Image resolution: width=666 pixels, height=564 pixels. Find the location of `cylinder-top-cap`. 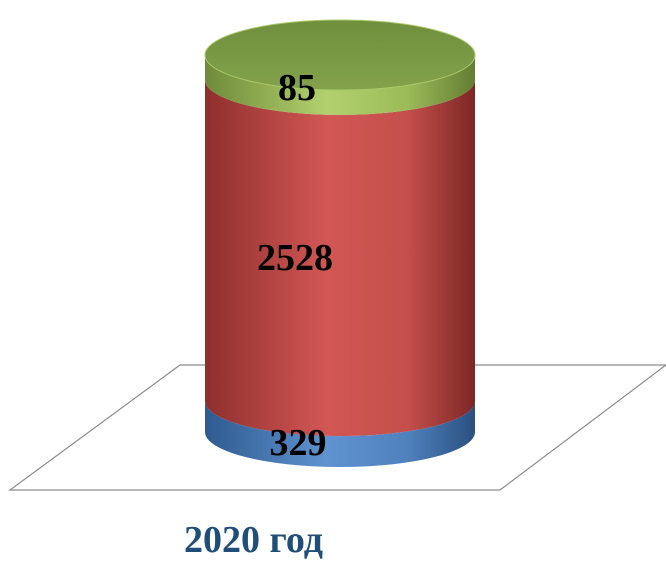

cylinder-top-cap is located at coordinates (340, 55).